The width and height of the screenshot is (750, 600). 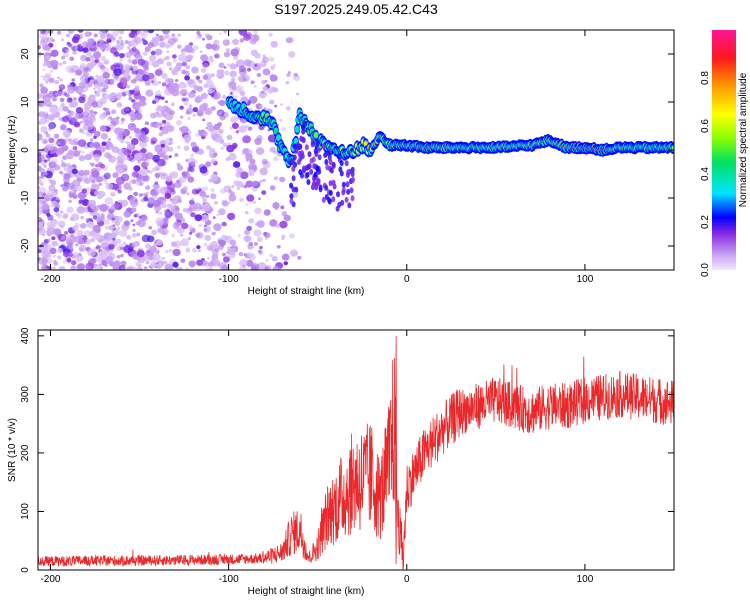 I want to click on spectrogram-ridge, so click(x=449, y=154).